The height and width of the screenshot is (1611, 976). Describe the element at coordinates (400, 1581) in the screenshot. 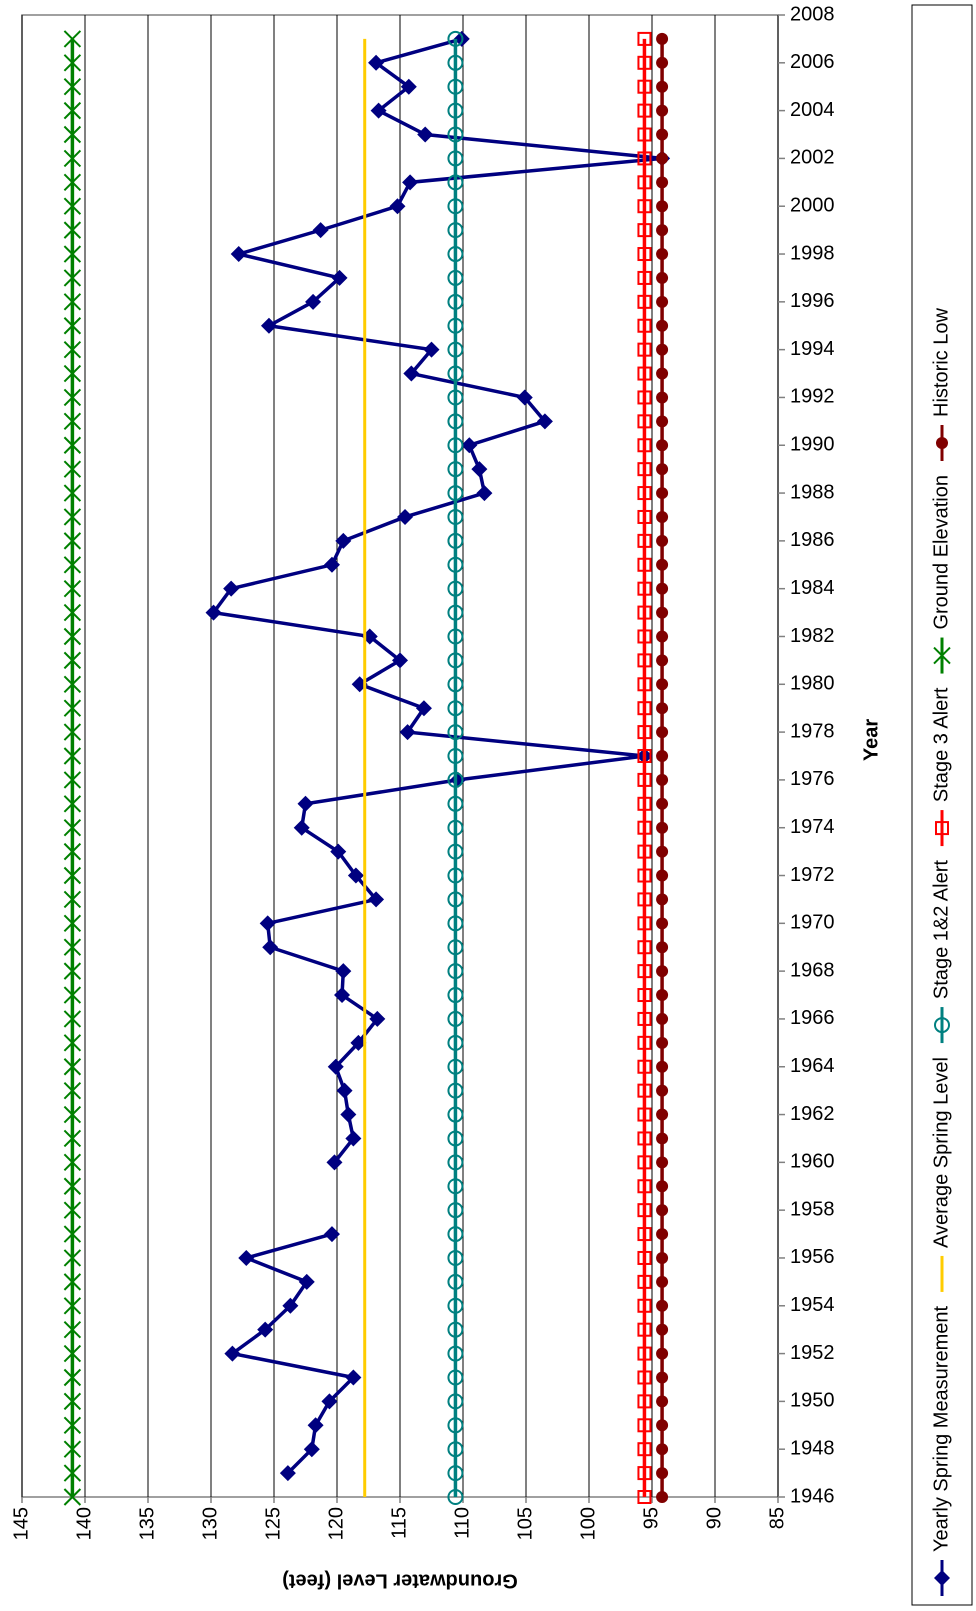

I see `y-axis-title: Groundwater Level (feet)` at that location.